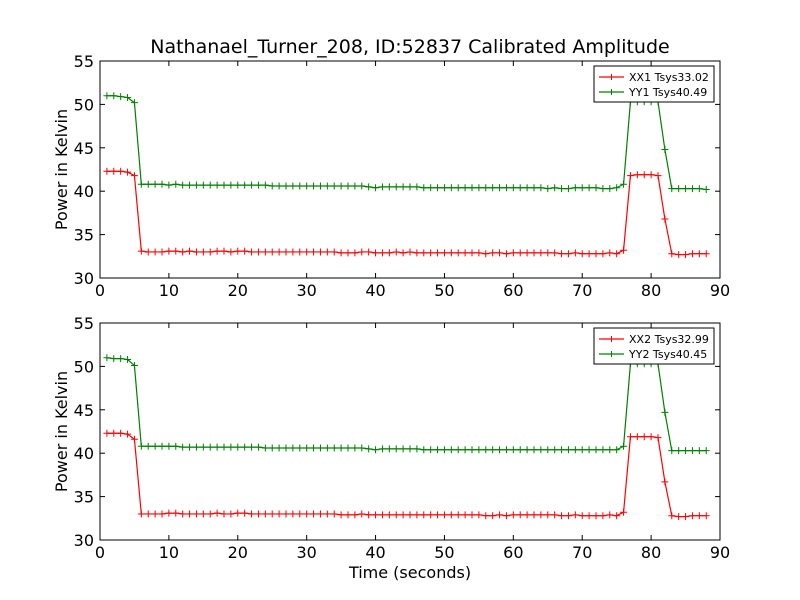 The height and width of the screenshot is (600, 800). What do you see at coordinates (654, 84) in the screenshot?
I see `legend-box` at bounding box center [654, 84].